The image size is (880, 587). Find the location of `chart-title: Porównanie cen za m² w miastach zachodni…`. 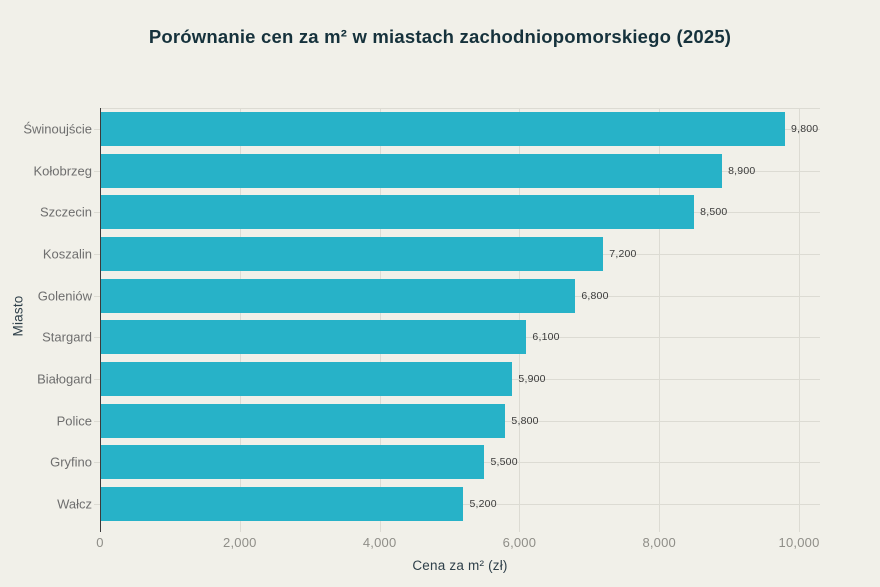

chart-title: Porównanie cen za m² w miastach zachodni… is located at coordinates (440, 36).